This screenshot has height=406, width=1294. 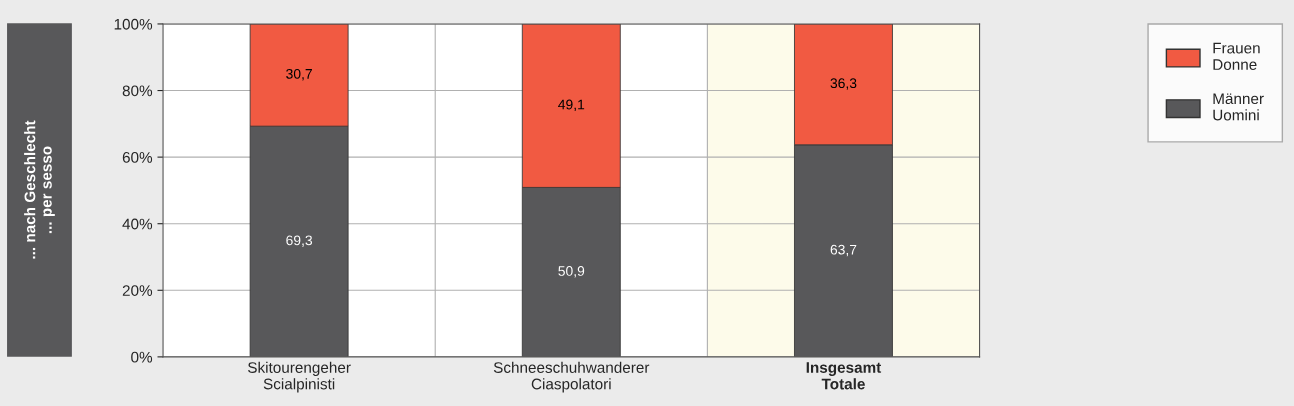 I want to click on x-tick-label: Skitourengeher Scialpinisti, so click(x=299, y=377).